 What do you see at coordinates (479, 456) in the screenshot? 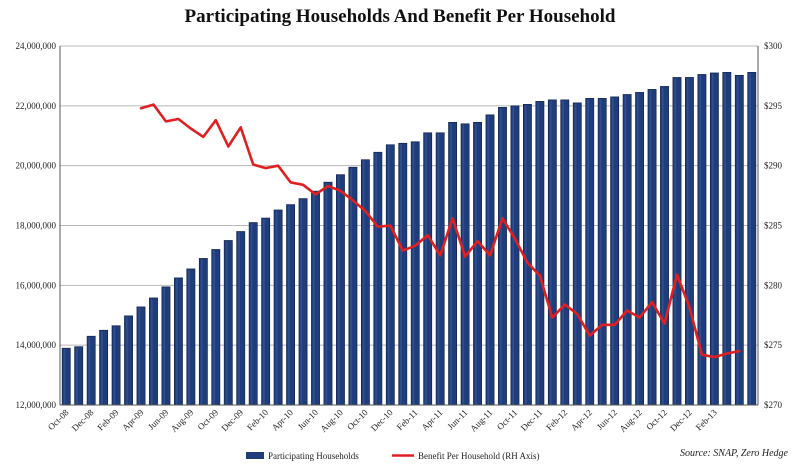
I see `legend-label-benefit: Benefit Per Household (RH Axis)` at bounding box center [479, 456].